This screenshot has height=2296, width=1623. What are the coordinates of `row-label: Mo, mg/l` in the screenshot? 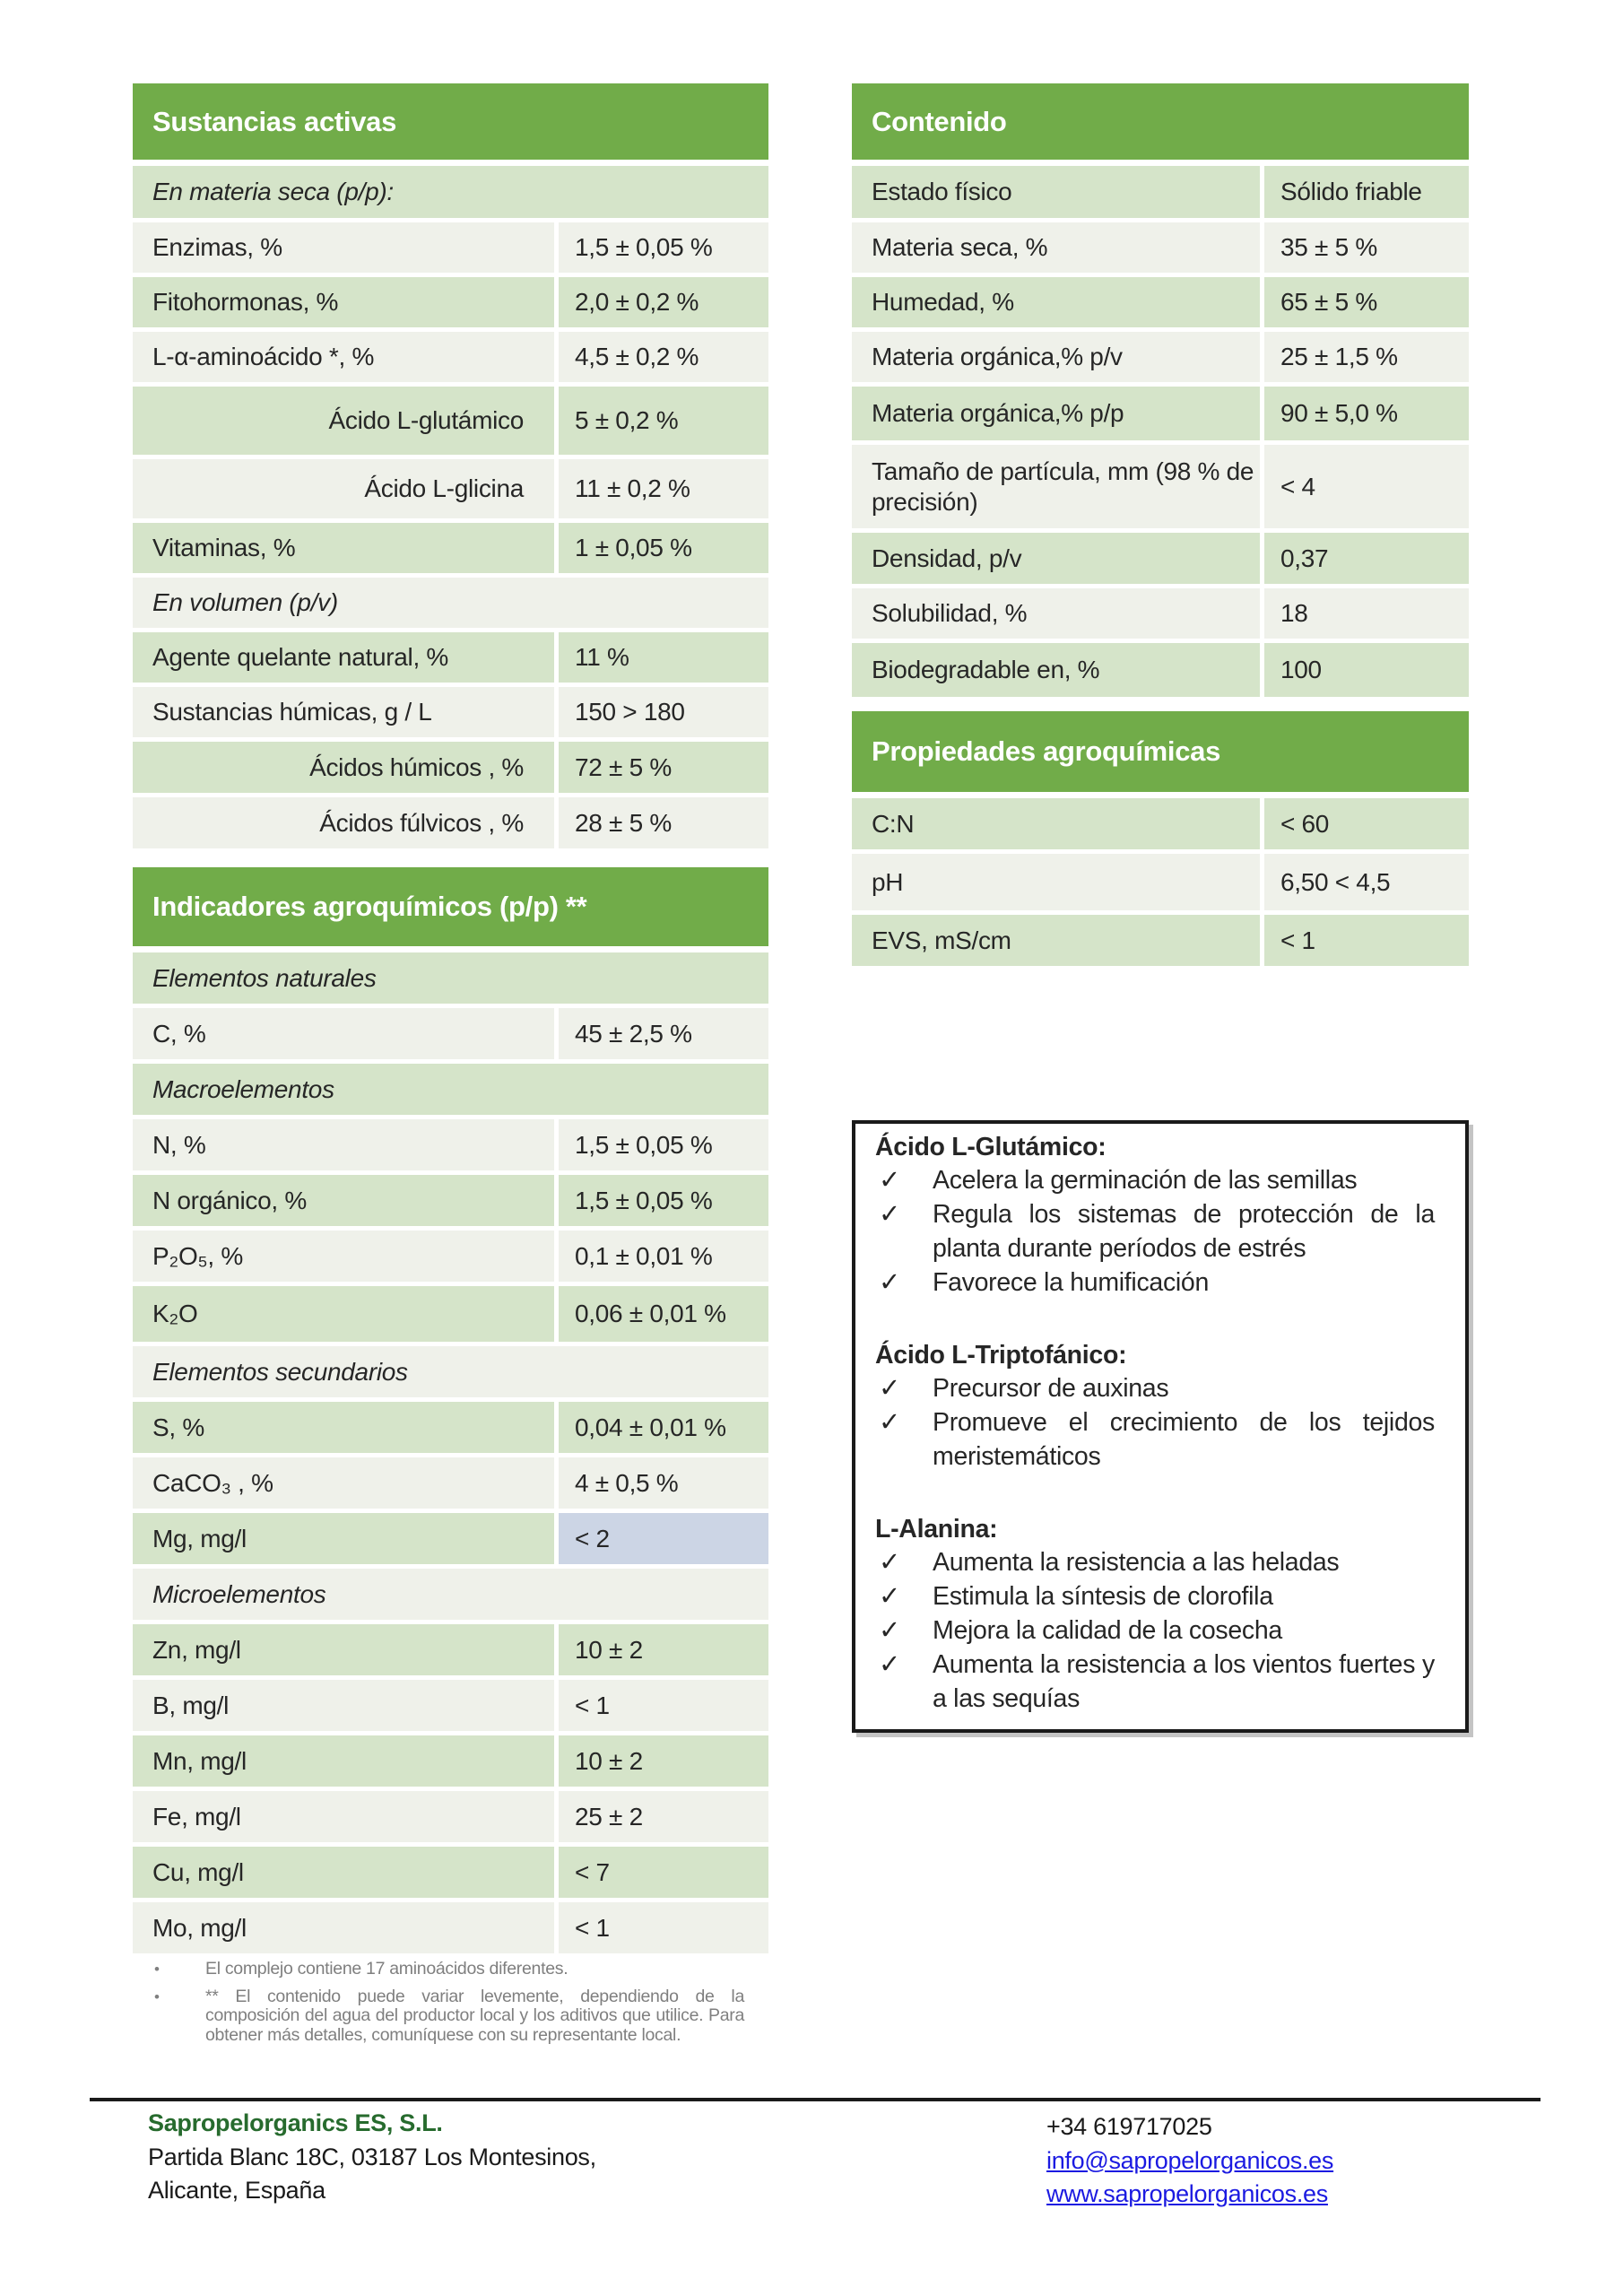 It's located at (343, 1927).